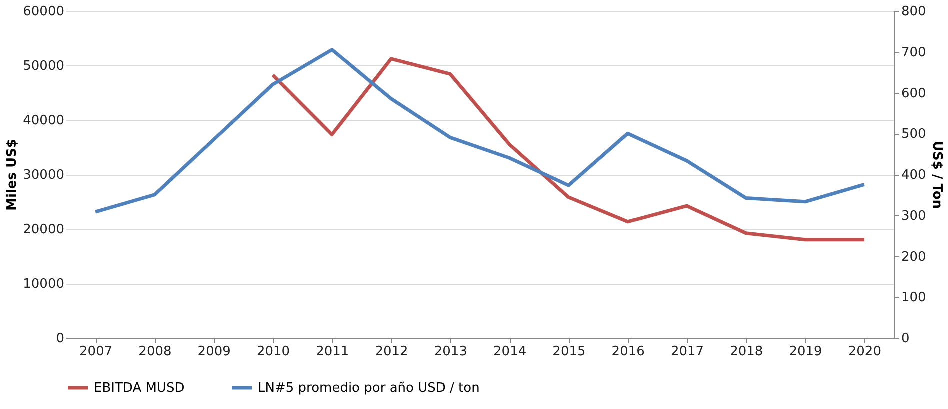  I want to click on y-tick-label: 60000, so click(43, 12).